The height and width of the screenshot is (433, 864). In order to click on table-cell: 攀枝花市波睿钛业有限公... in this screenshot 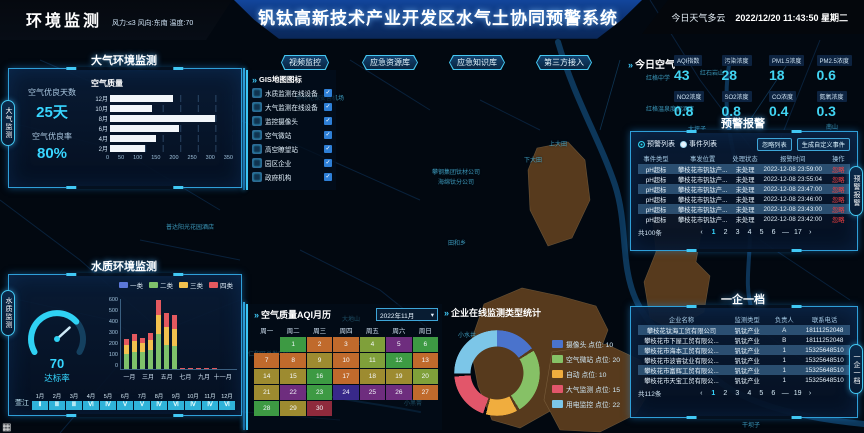, I will do `click(681, 361)`.